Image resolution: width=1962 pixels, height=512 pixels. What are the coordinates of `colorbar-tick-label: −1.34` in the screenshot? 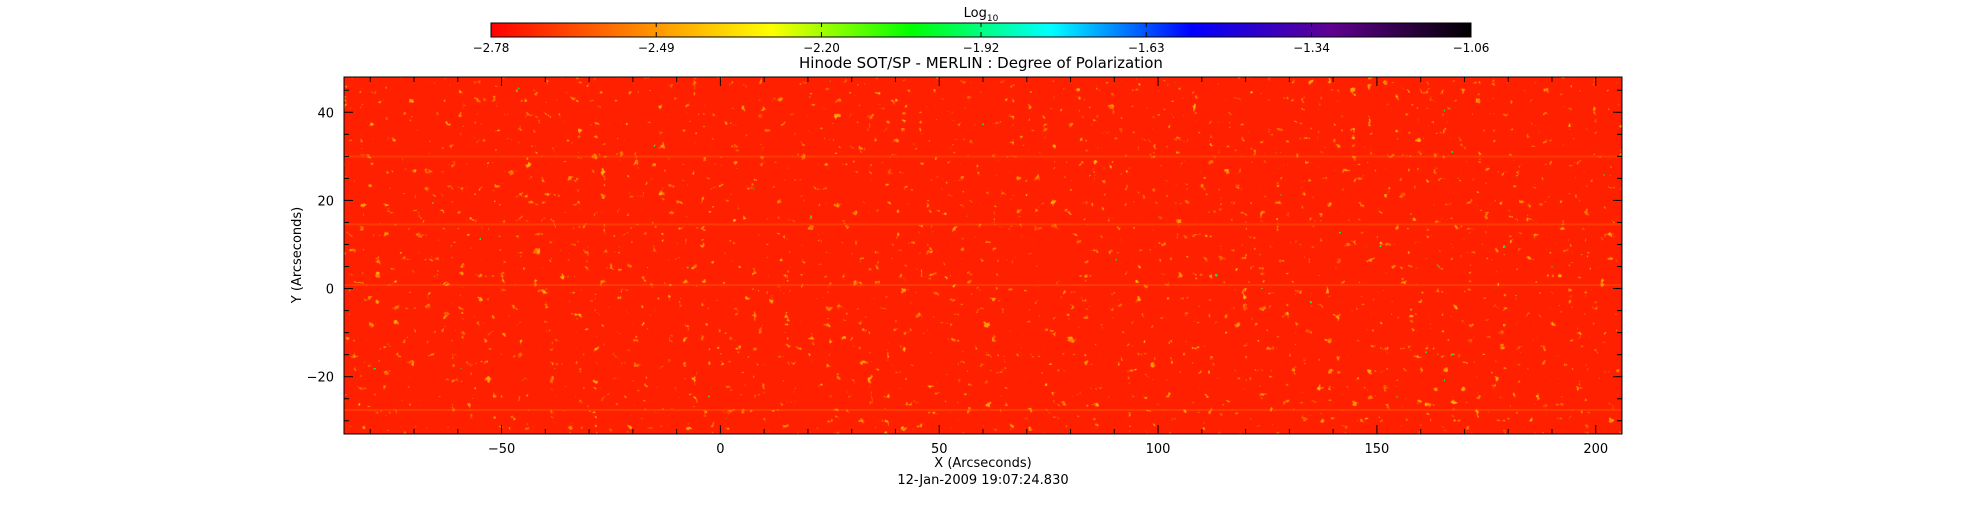 It's located at (1311, 48).